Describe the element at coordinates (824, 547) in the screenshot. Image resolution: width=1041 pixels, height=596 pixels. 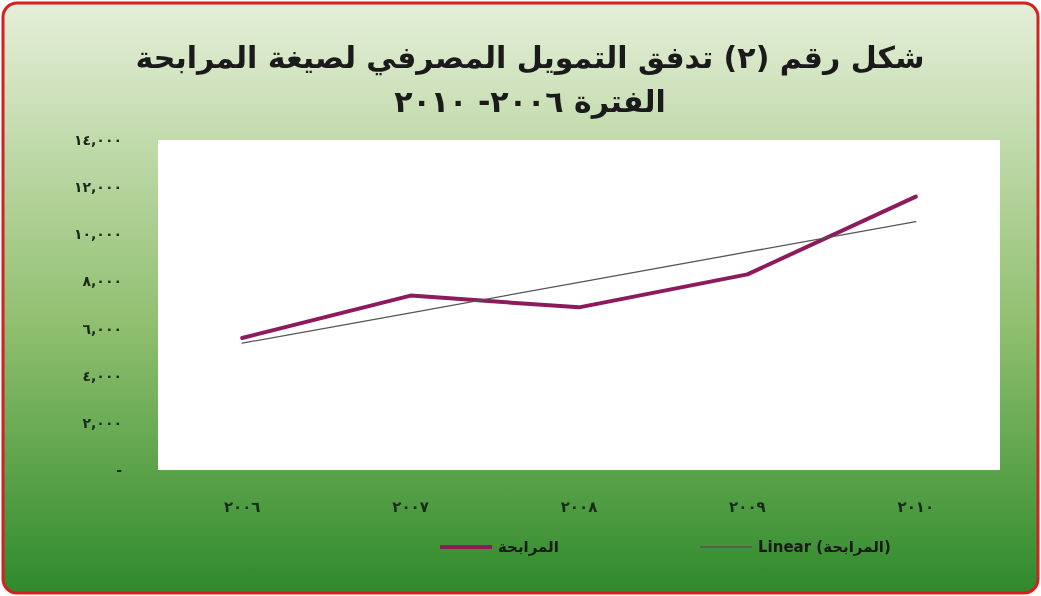
I see `legend-label: Linear (المرابحة)` at that location.